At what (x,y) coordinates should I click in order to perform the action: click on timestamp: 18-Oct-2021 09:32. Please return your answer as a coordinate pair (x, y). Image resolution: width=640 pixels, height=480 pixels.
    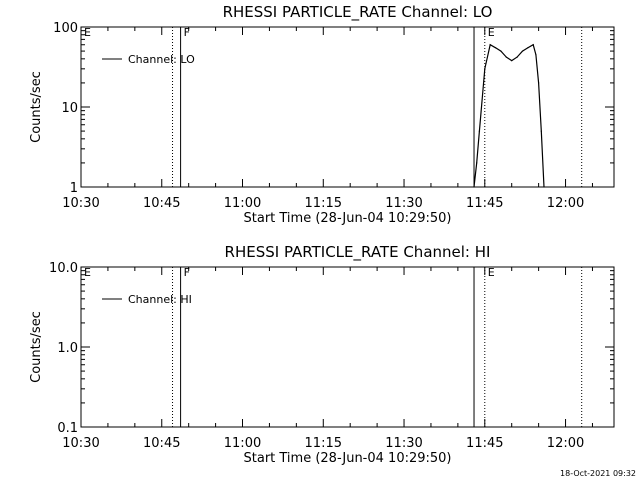
    Looking at the image, I should click on (598, 473).